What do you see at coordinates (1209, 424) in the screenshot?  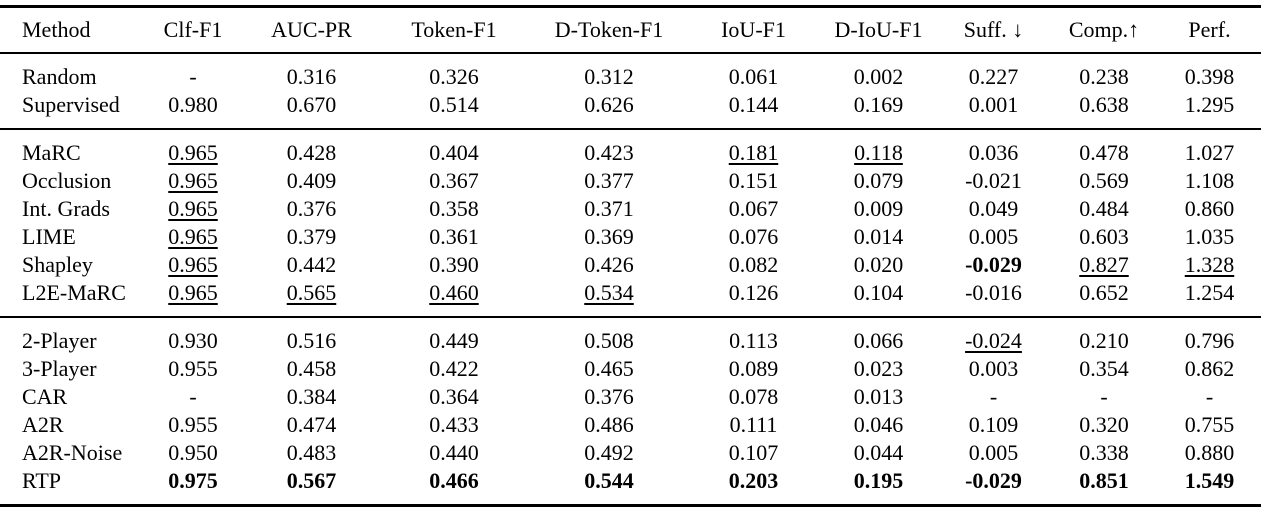 I see `value-cell-perf: 0.755` at bounding box center [1209, 424].